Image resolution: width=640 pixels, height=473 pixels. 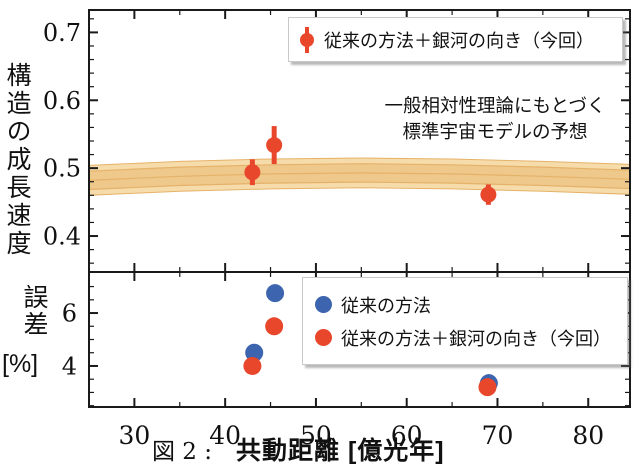 What do you see at coordinates (498, 435) in the screenshot?
I see `x-tick-label: 70` at bounding box center [498, 435].